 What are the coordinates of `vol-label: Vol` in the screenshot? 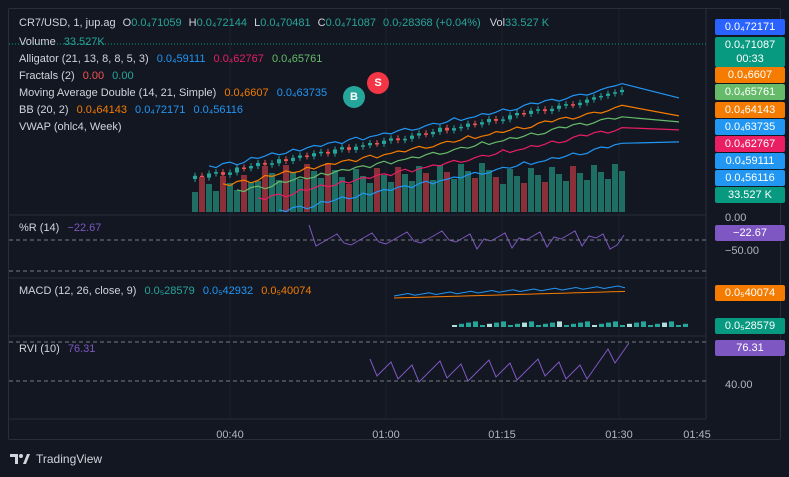 It's located at (497, 23).